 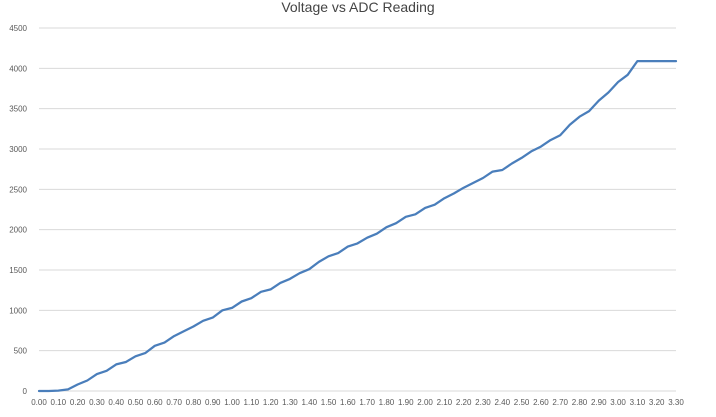 I want to click on x-tick-label: 2.80, so click(x=580, y=402).